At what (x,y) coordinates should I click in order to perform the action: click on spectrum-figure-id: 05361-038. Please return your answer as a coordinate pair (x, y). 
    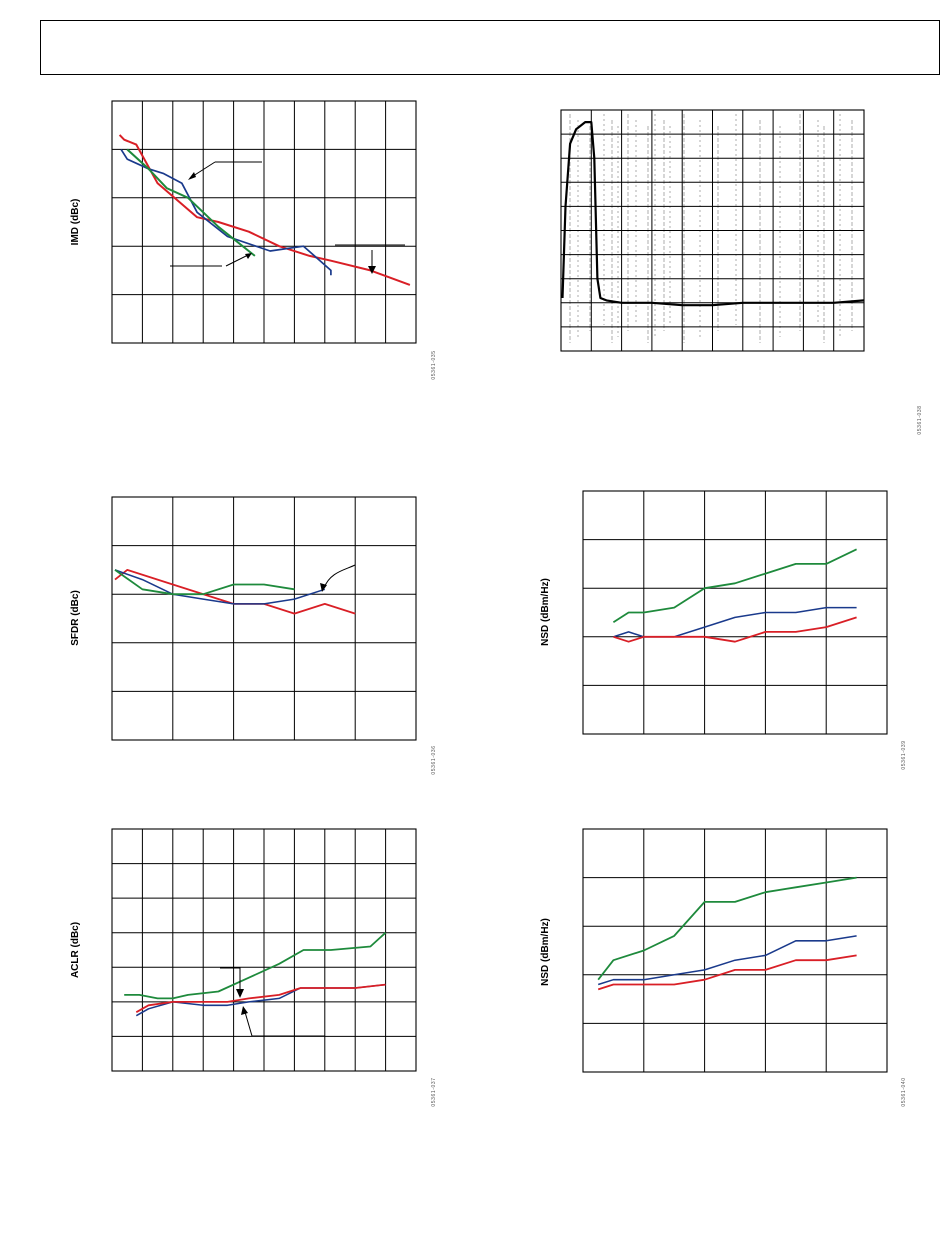
    Looking at the image, I should click on (920, 419).